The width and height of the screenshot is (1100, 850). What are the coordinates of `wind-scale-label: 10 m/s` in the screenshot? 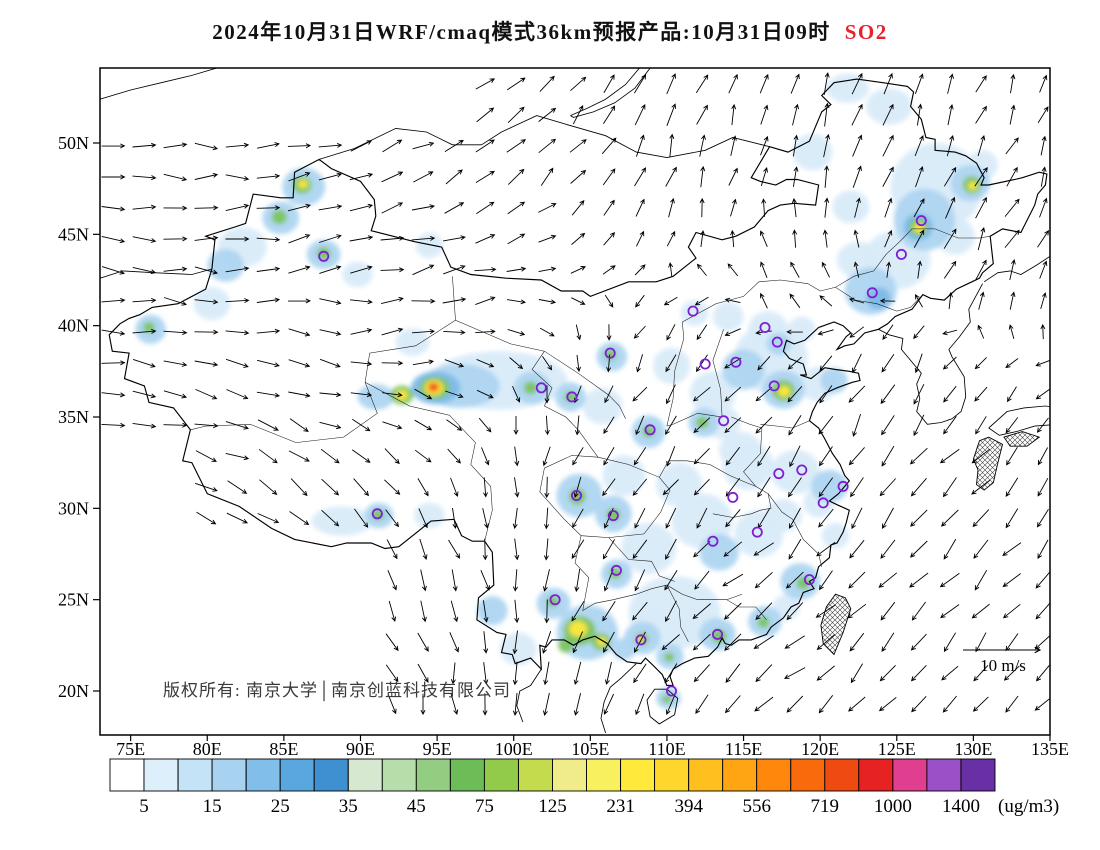 It's located at (1003, 665).